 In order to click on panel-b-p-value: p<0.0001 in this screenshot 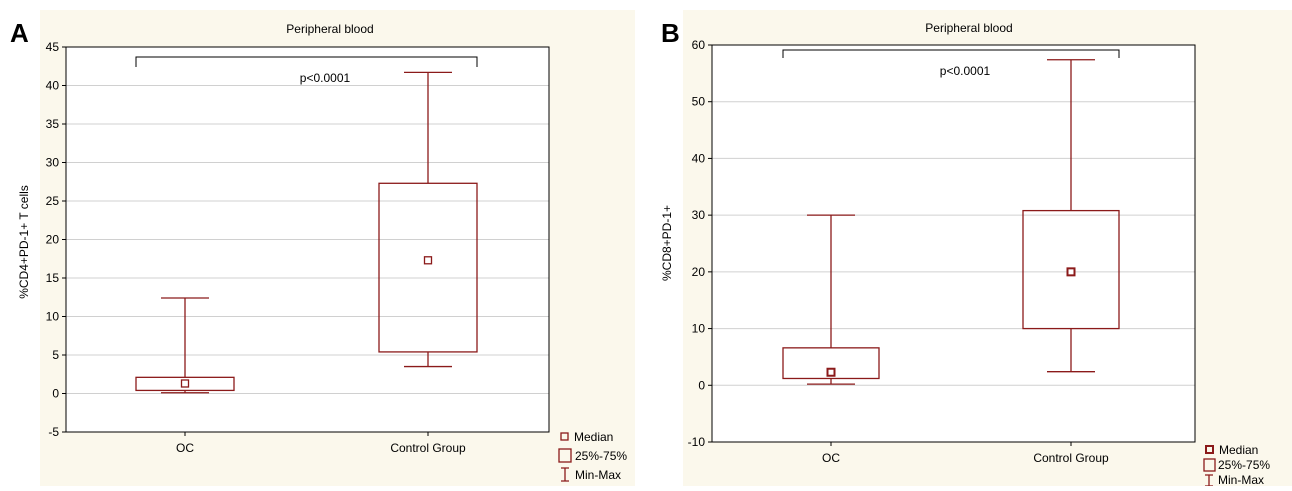, I will do `click(965, 71)`.